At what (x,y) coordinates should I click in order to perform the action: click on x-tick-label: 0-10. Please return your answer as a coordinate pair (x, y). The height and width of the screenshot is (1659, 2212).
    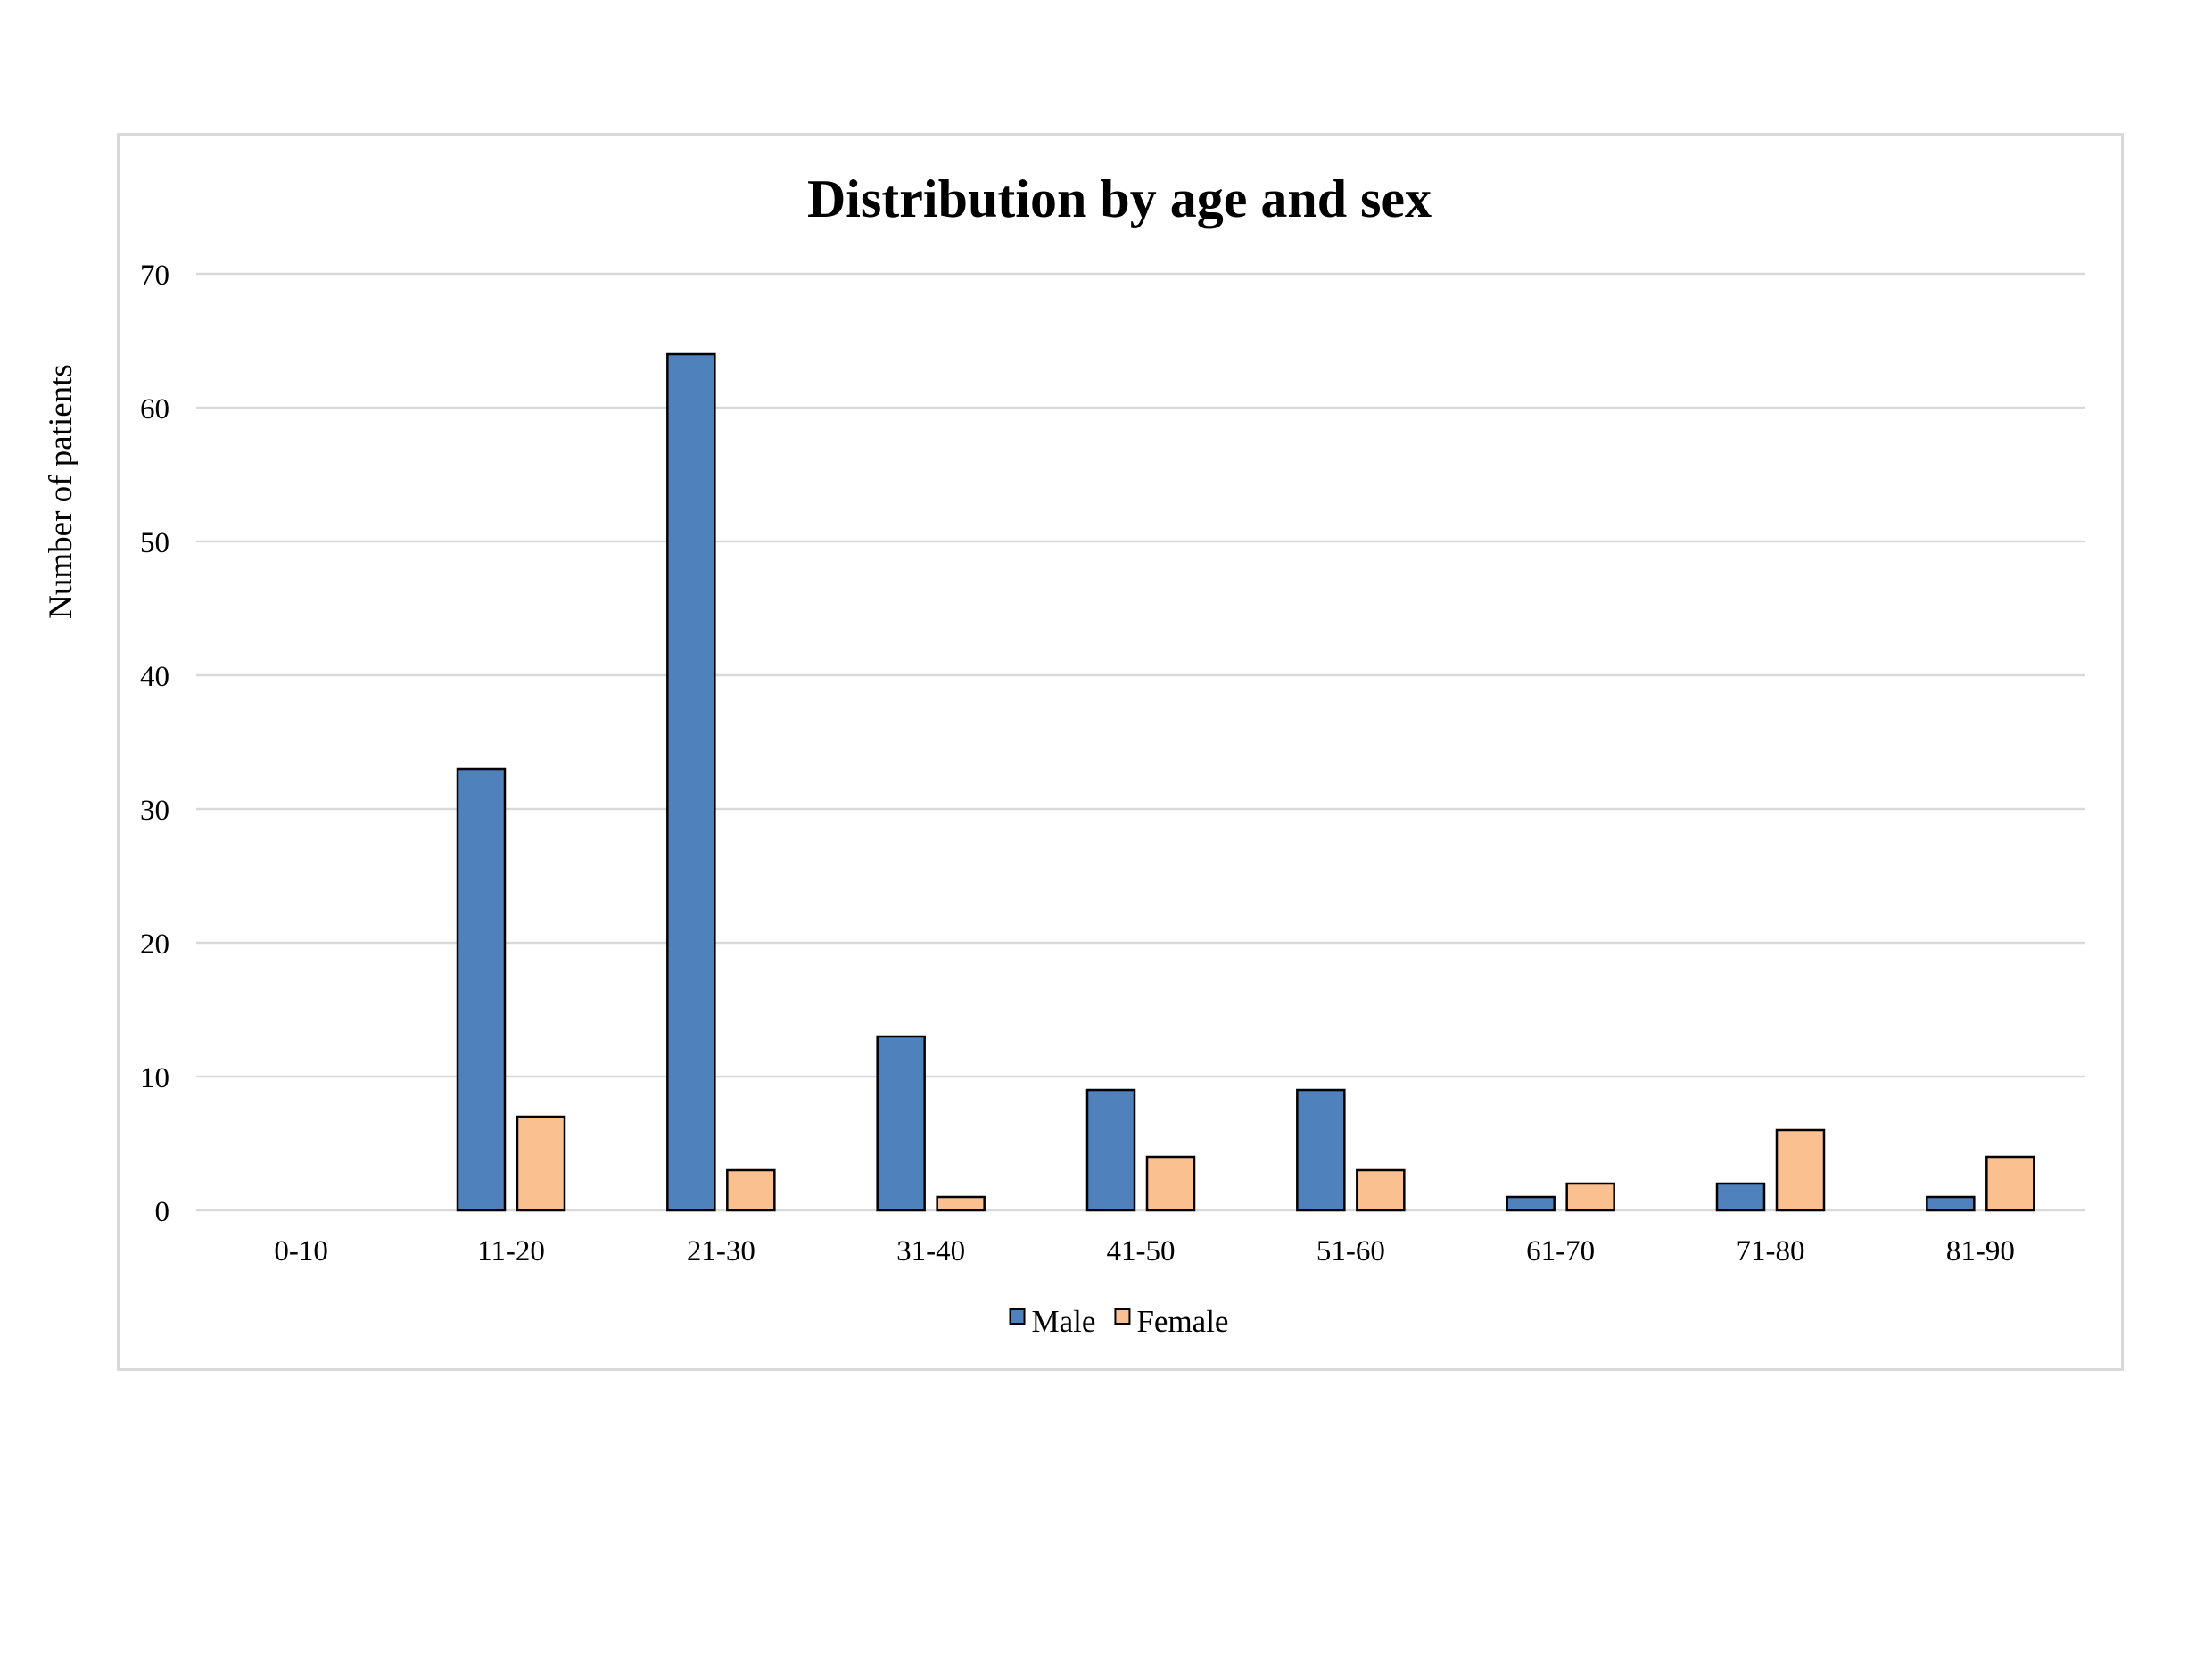
    Looking at the image, I should click on (301, 1251).